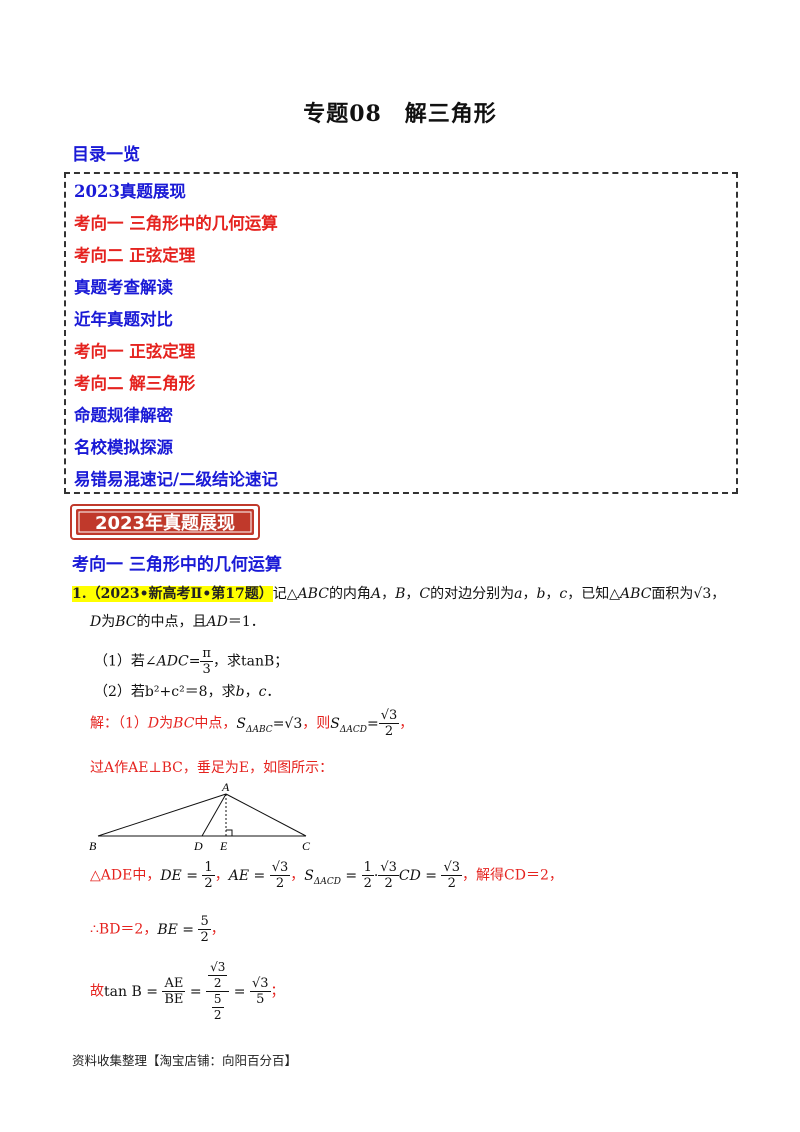  Describe the element at coordinates (306, 846) in the screenshot. I see `label-c: C` at that location.